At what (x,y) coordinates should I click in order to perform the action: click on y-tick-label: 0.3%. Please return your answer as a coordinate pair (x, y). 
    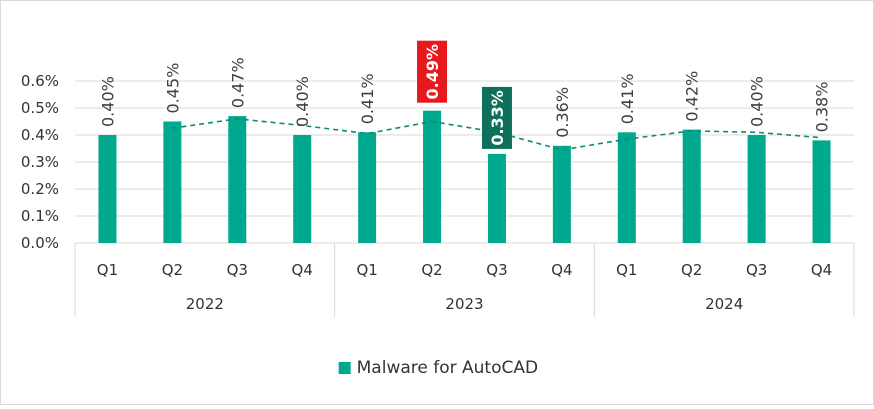
    Looking at the image, I should click on (40, 162).